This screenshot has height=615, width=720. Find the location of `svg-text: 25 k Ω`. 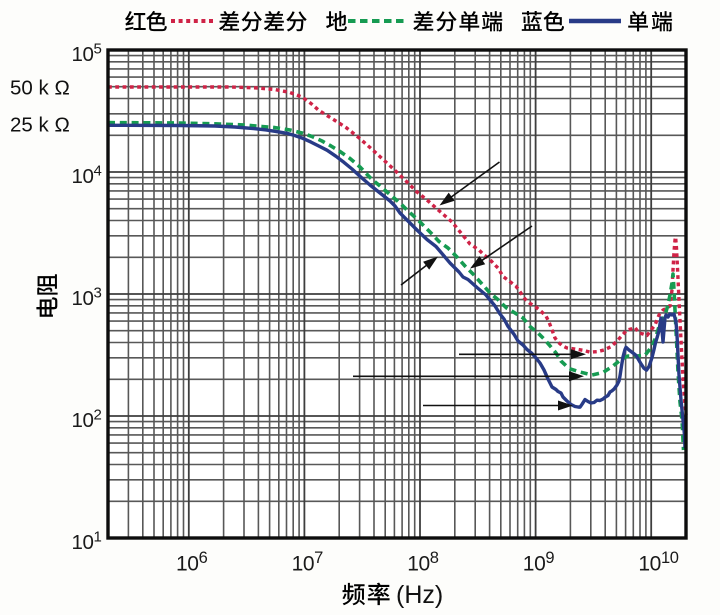

svg-text: 25 k Ω is located at coordinates (40, 125).